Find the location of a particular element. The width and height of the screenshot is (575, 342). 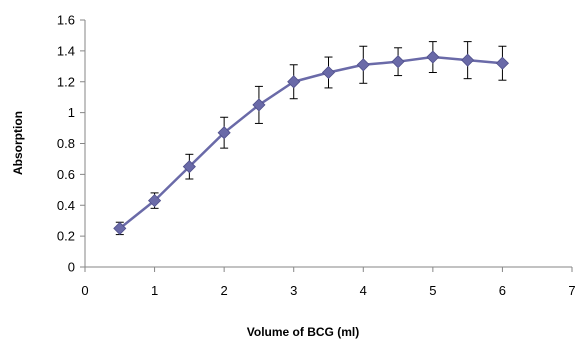

y-axis-title: Absorption is located at coordinates (18, 143).